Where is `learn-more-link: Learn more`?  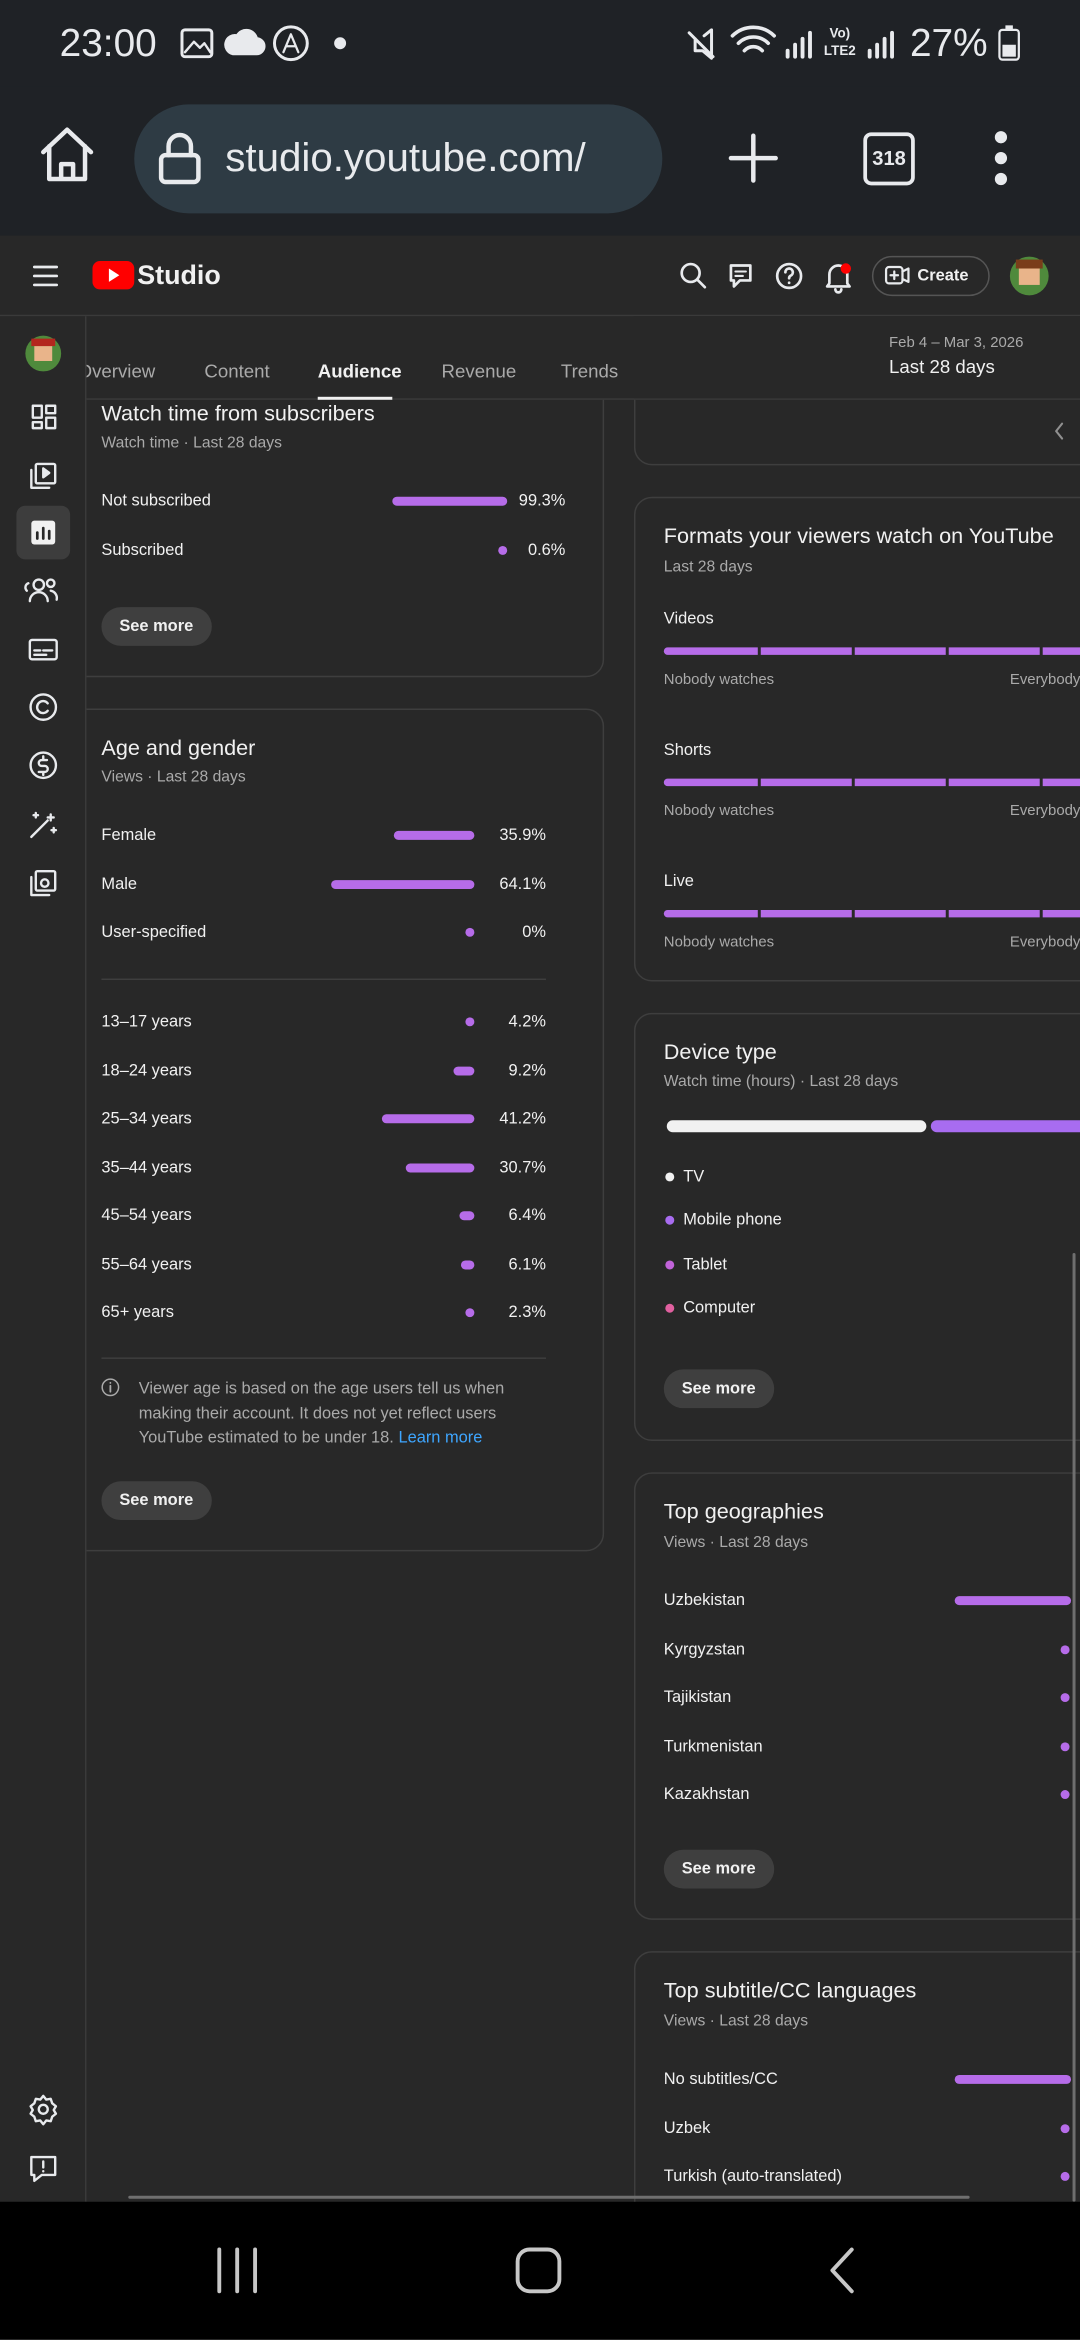 learn-more-link: Learn more is located at coordinates (440, 1438).